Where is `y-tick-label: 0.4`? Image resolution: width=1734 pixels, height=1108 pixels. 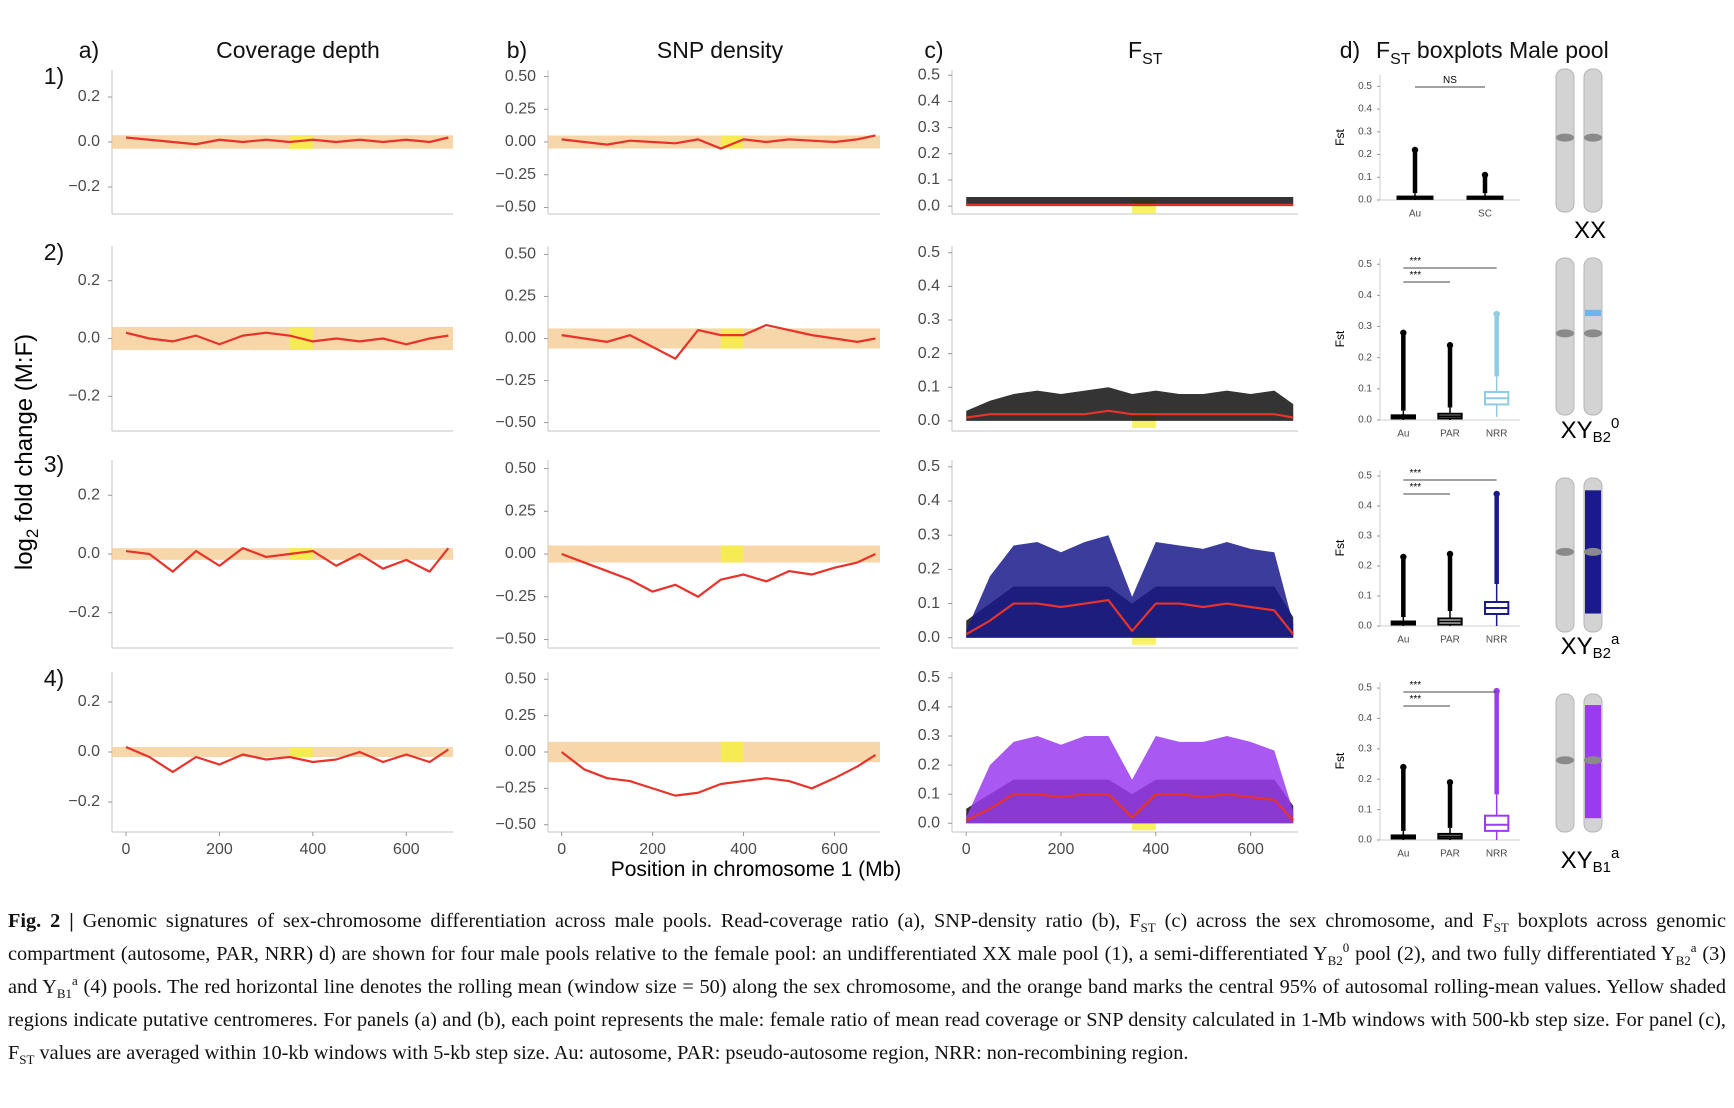 y-tick-label: 0.4 is located at coordinates (1365, 506).